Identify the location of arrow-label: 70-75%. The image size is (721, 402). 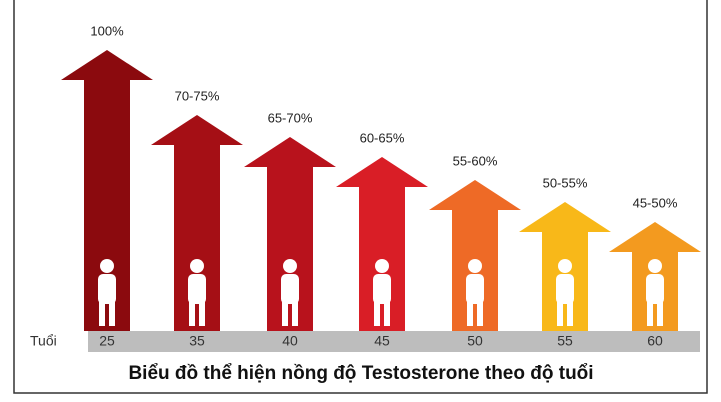
(197, 95).